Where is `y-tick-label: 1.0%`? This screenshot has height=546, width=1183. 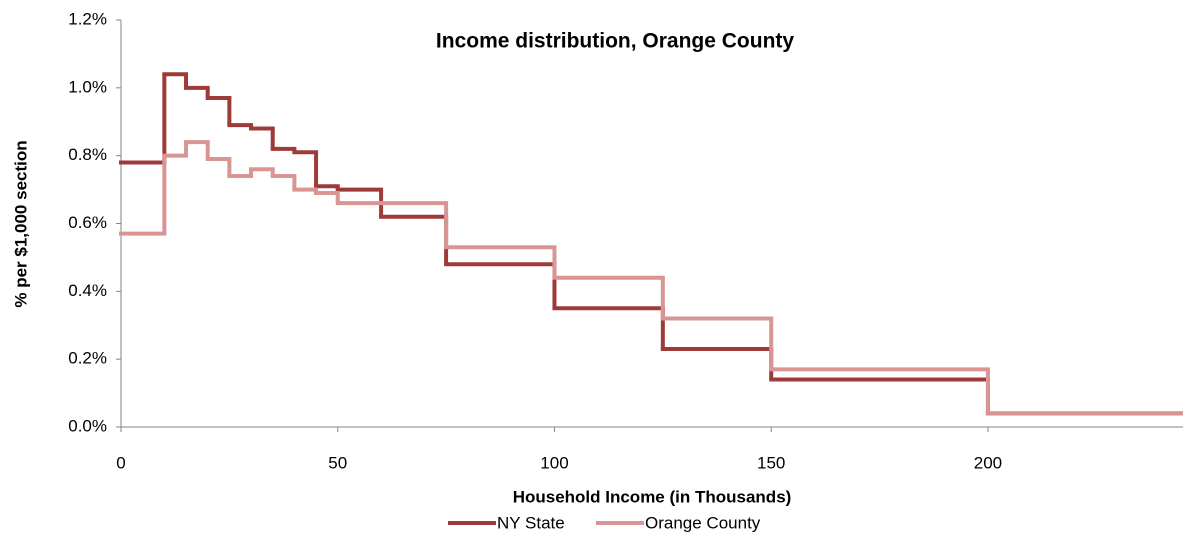 y-tick-label: 1.0% is located at coordinates (87, 86).